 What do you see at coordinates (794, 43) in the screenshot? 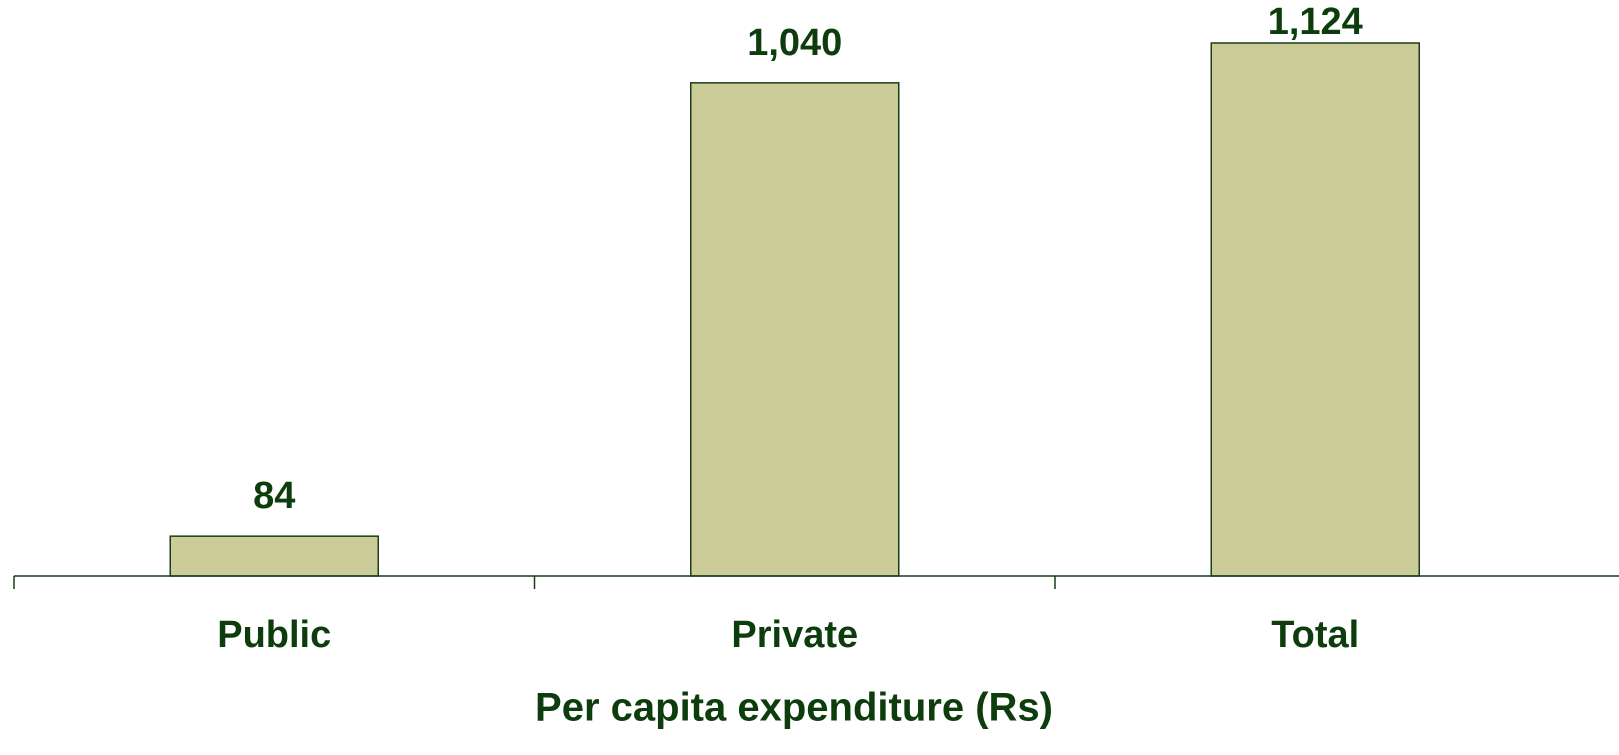
I see `value-label: 1,040` at bounding box center [794, 43].